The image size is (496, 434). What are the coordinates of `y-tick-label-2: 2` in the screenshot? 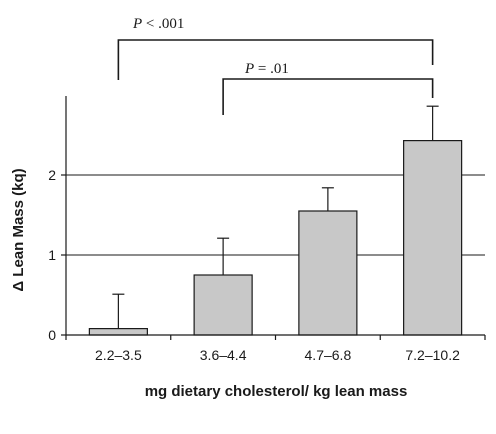 It's located at (52, 175).